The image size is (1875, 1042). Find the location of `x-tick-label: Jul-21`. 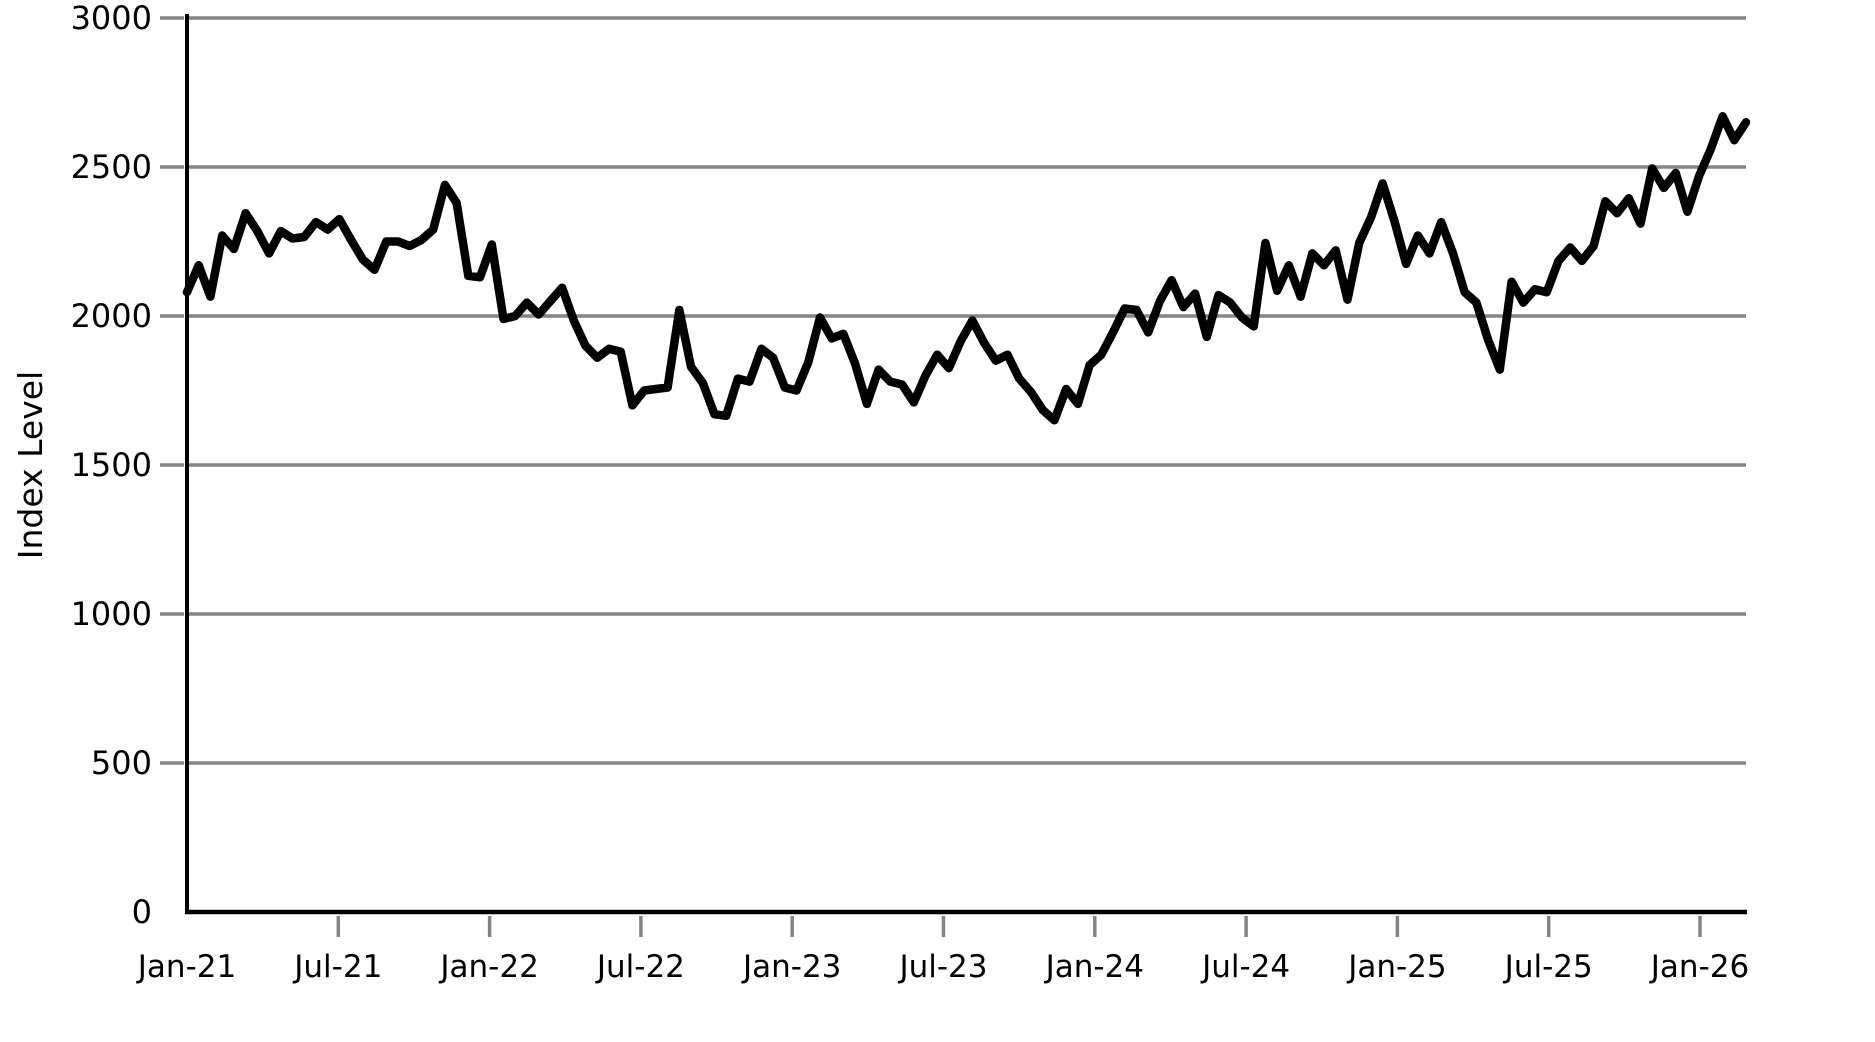

x-tick-label: Jul-21 is located at coordinates (337, 967).